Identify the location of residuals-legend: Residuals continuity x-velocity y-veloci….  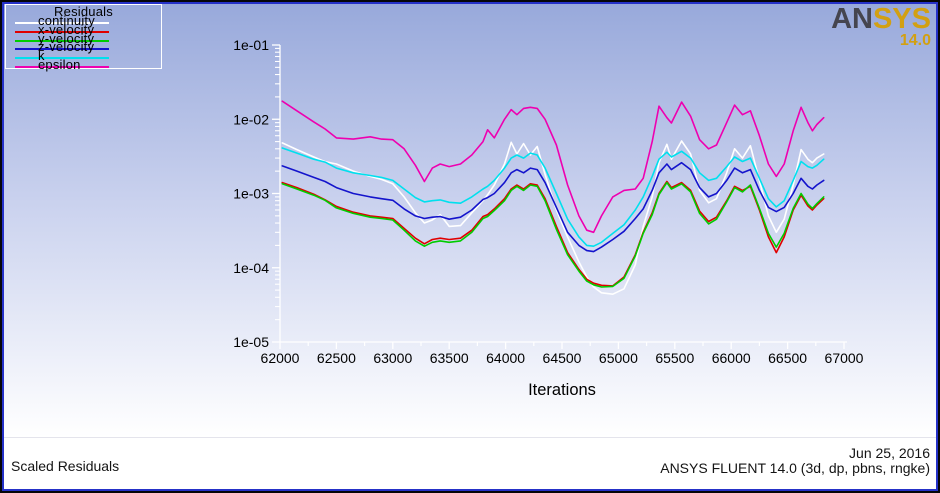
(83, 37).